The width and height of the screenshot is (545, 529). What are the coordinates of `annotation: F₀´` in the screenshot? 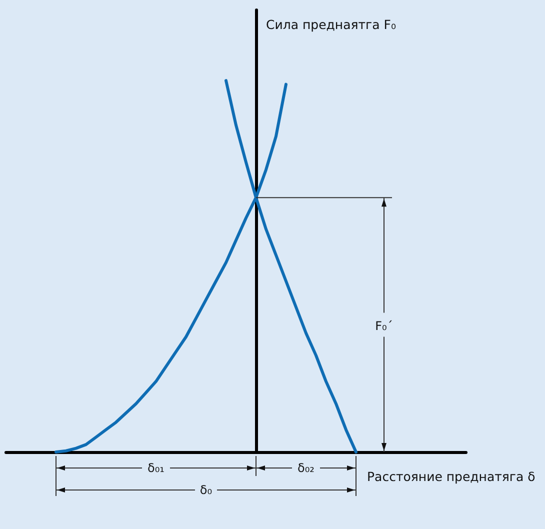 It's located at (384, 325).